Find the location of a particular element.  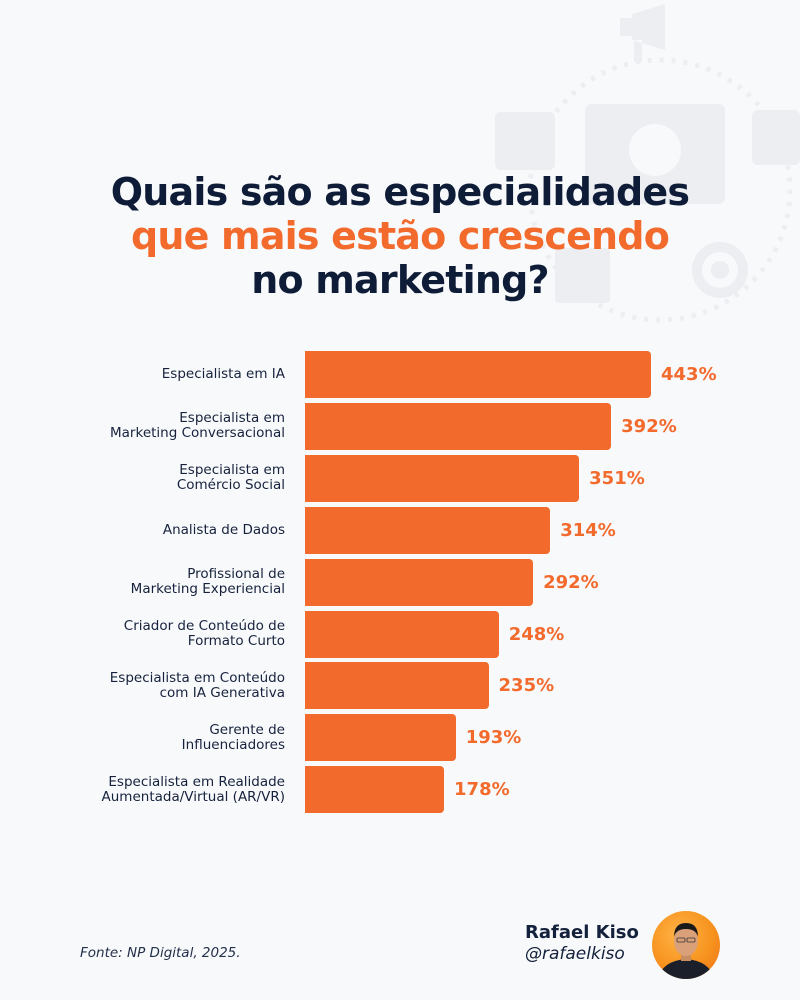

title-line-2-highlight: que mais estão crescendo is located at coordinates (400, 236).